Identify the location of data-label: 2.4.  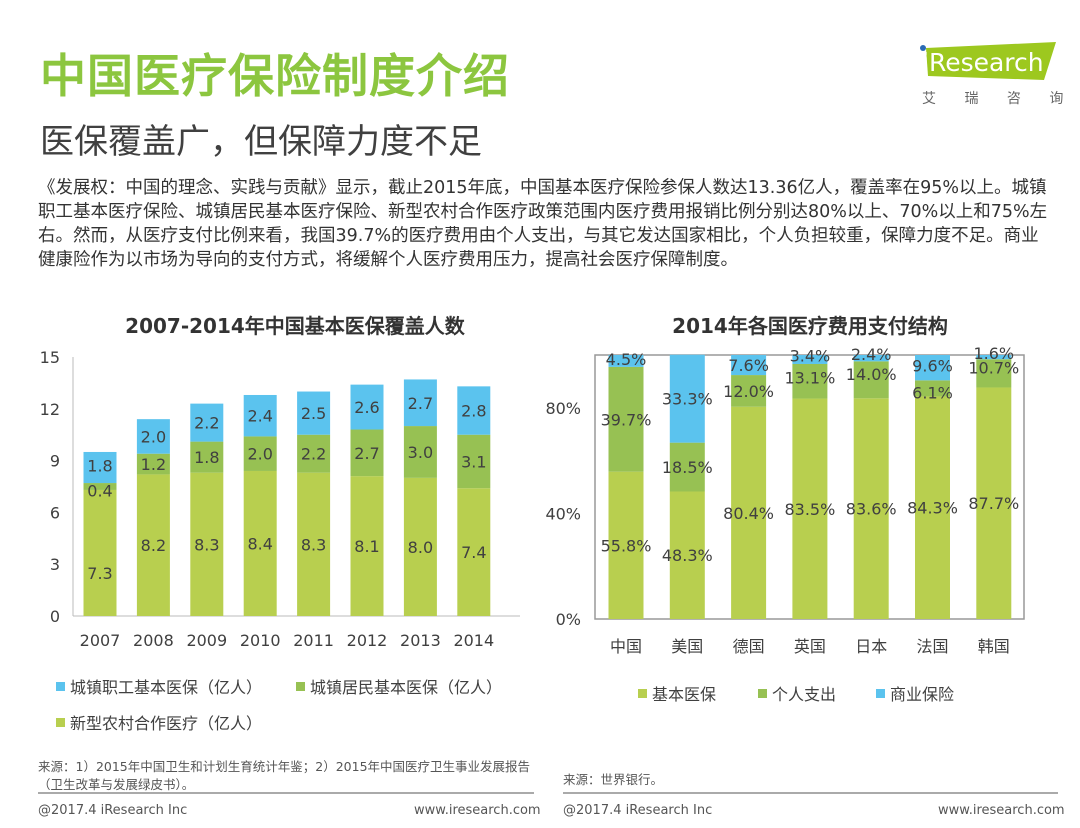
(259, 416).